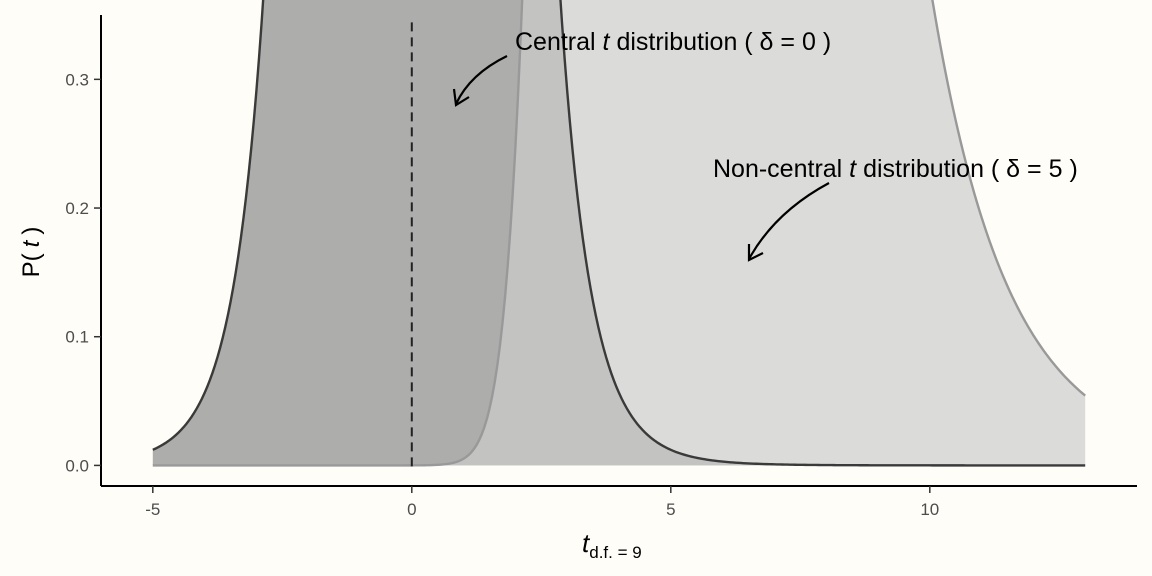  I want to click on central-annotation-pre: Central, so click(559, 42).